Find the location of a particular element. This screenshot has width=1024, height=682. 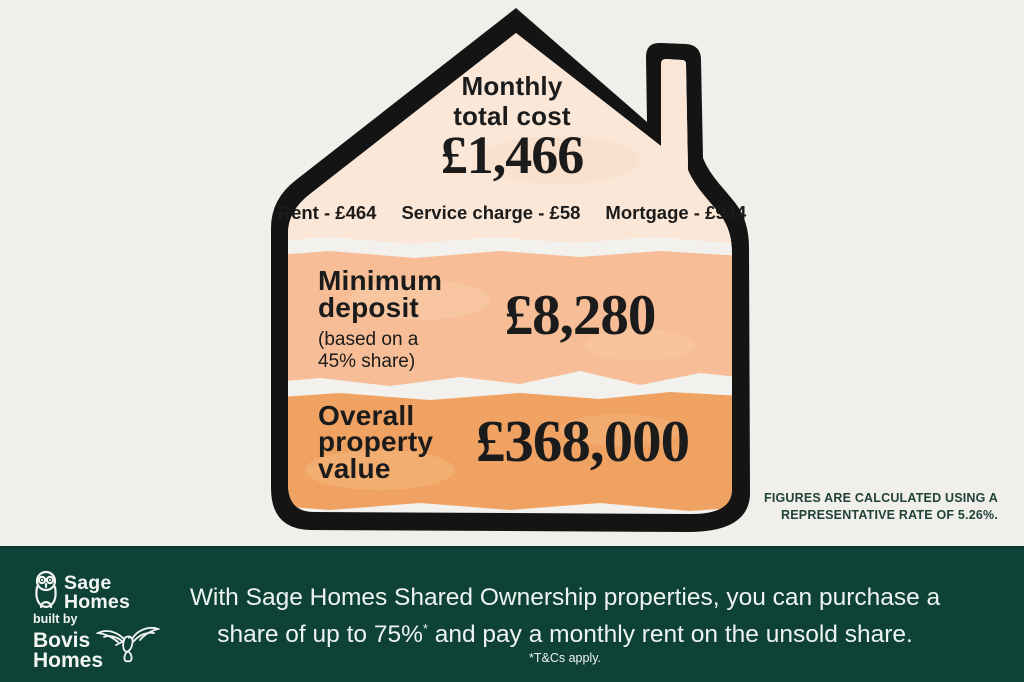

bovis-homes-wordmark: Bovis Homes is located at coordinates (68, 650).